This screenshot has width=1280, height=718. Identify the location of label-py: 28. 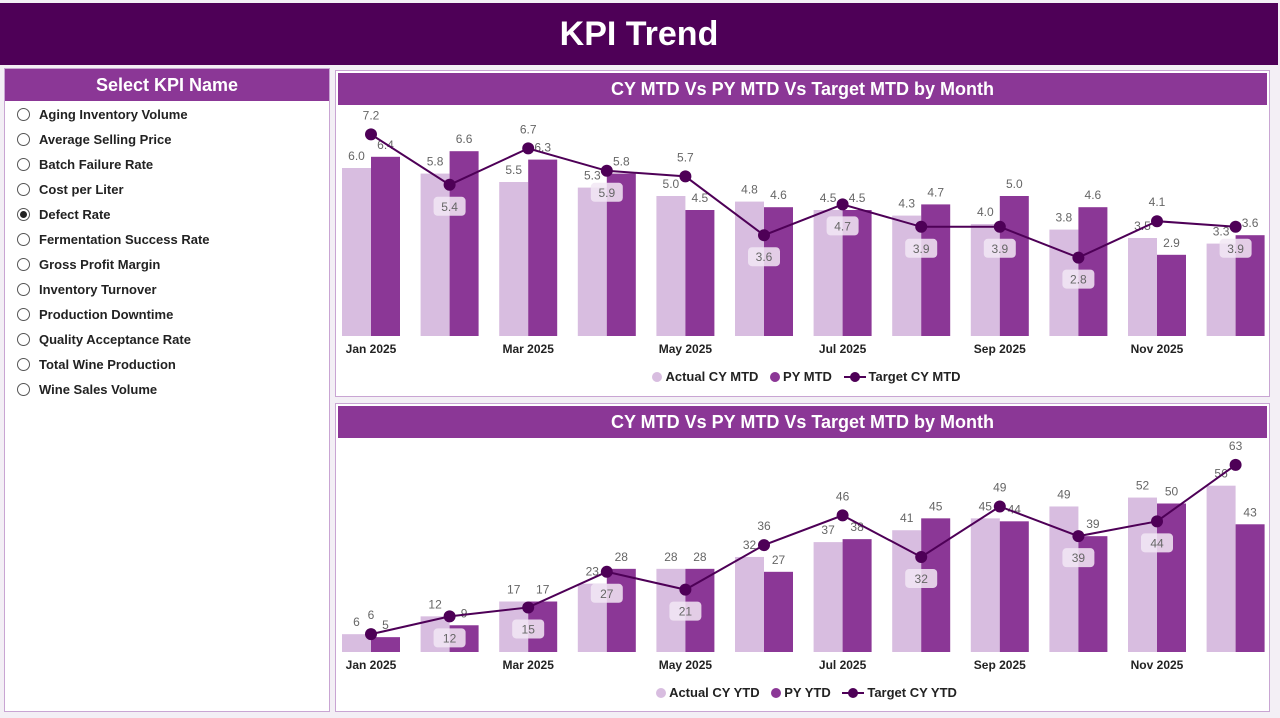
(622, 557).